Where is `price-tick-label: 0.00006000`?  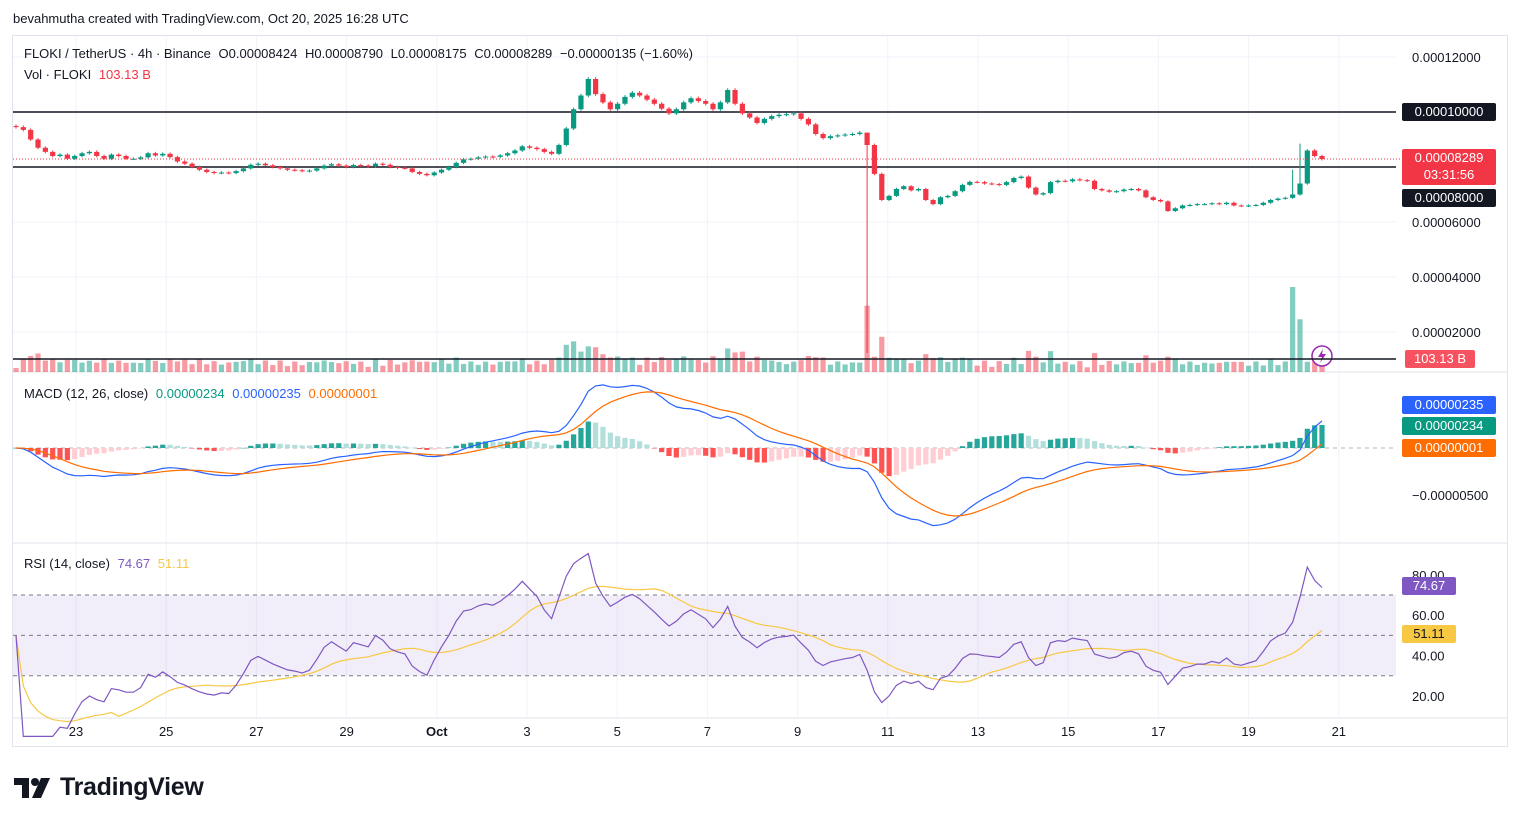
price-tick-label: 0.00006000 is located at coordinates (1446, 222).